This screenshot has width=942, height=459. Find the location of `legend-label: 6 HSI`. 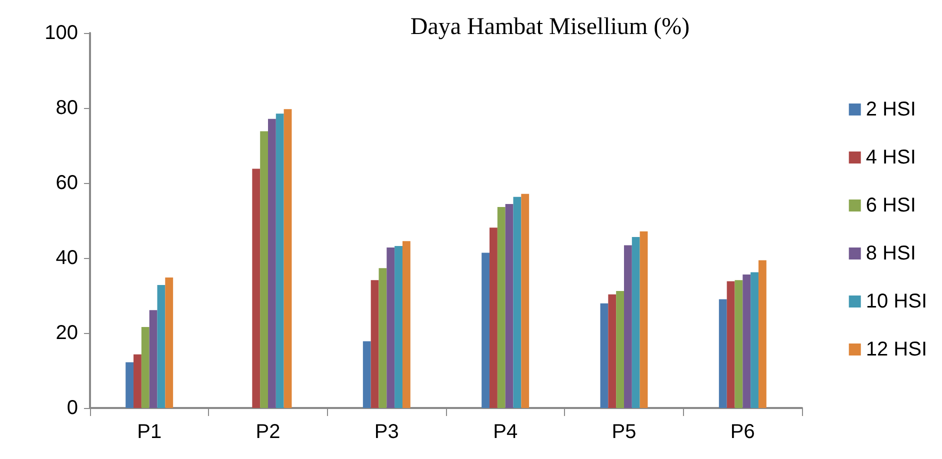

legend-label: 6 HSI is located at coordinates (891, 205).